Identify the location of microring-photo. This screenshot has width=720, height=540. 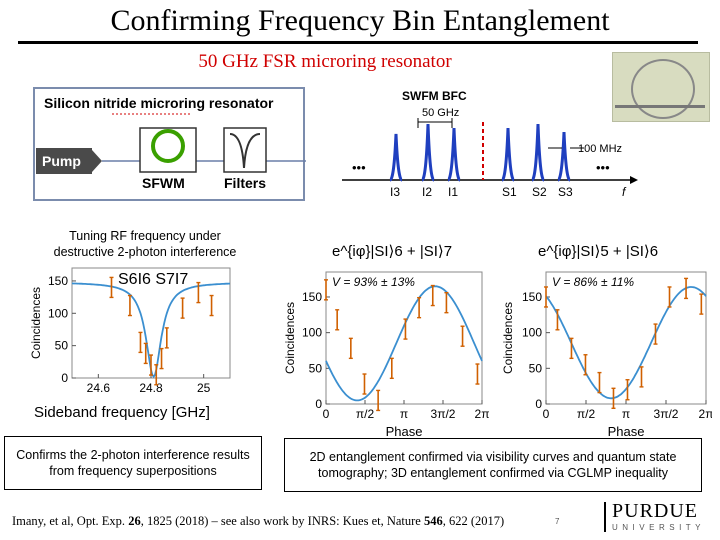
(661, 87).